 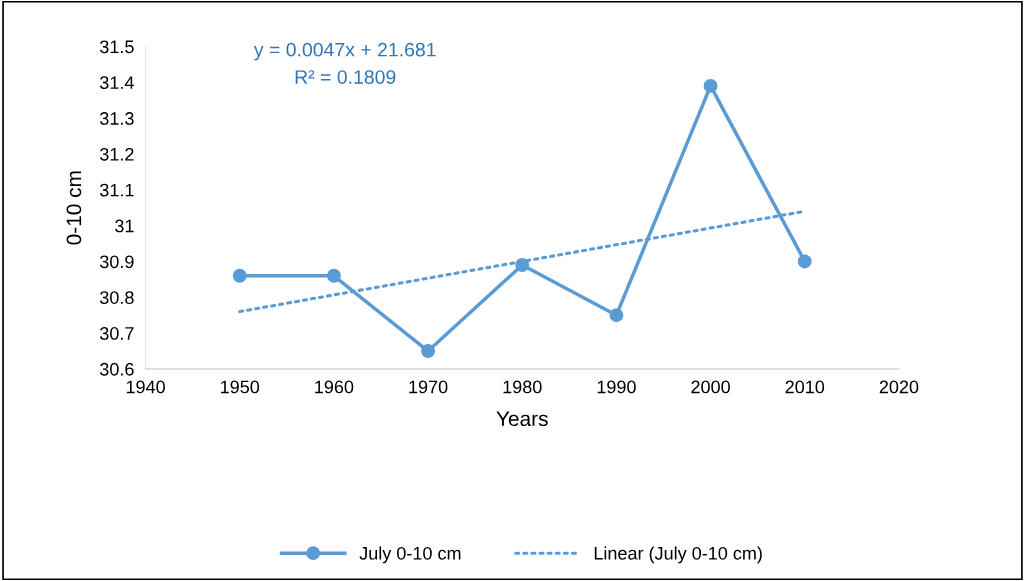 I want to click on x-tick-label: 1950, so click(x=240, y=387).